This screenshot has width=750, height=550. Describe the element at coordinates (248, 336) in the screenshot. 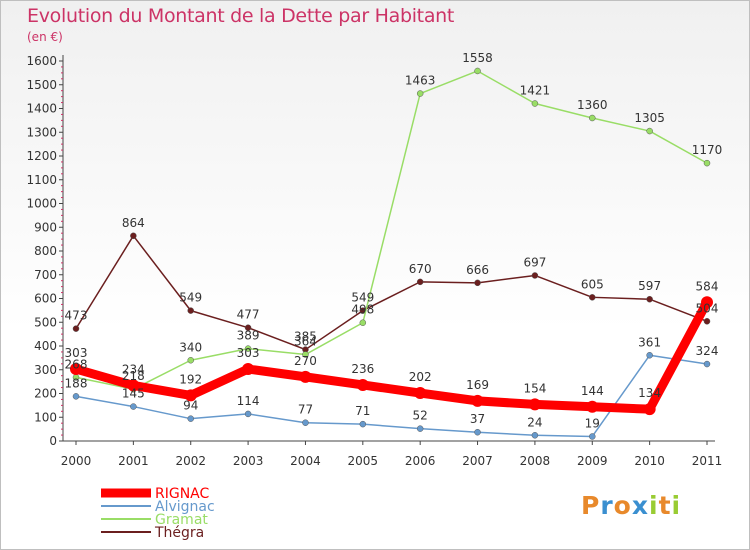

I see `data-label: 389` at that location.